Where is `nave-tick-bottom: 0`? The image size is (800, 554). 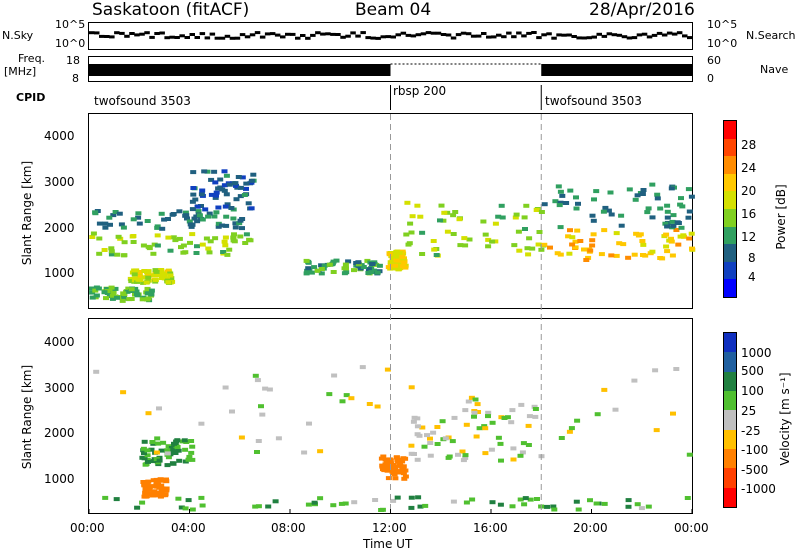 nave-tick-bottom: 0 is located at coordinates (710, 78).